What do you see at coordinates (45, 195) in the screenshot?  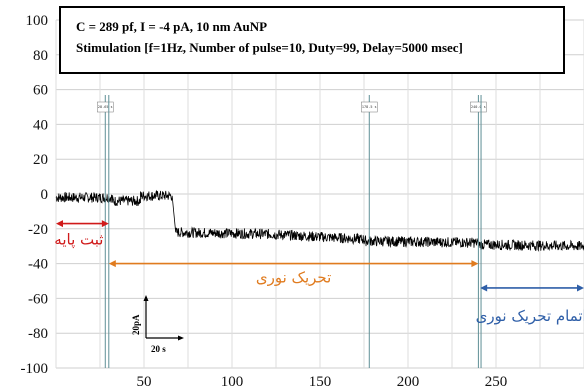 I see `y-tick-label: 0` at bounding box center [45, 195].